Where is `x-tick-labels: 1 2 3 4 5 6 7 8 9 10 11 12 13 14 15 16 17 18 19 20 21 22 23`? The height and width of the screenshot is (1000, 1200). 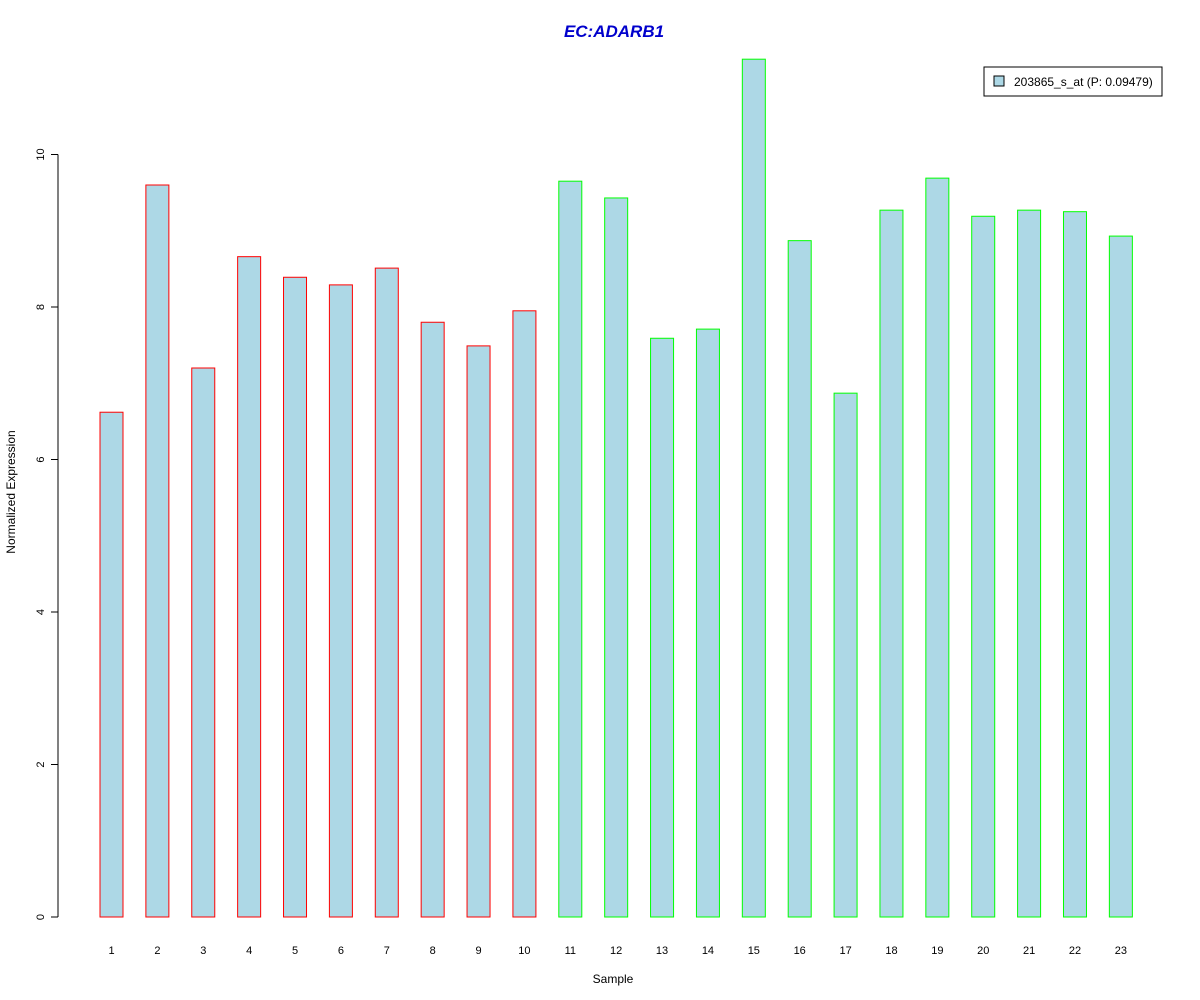
x-tick-labels: 1 2 3 4 5 6 7 8 9 10 11 12 13 14 15 16 17 18 19 20 21 22 23 is located at coordinates (617, 951).